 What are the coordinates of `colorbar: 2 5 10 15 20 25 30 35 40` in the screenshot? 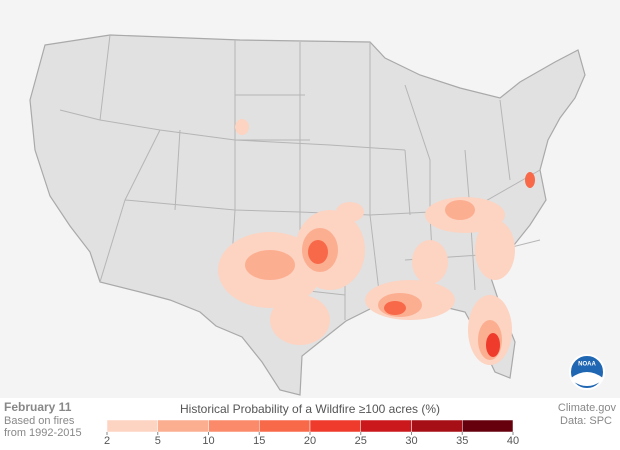 It's located at (311, 433).